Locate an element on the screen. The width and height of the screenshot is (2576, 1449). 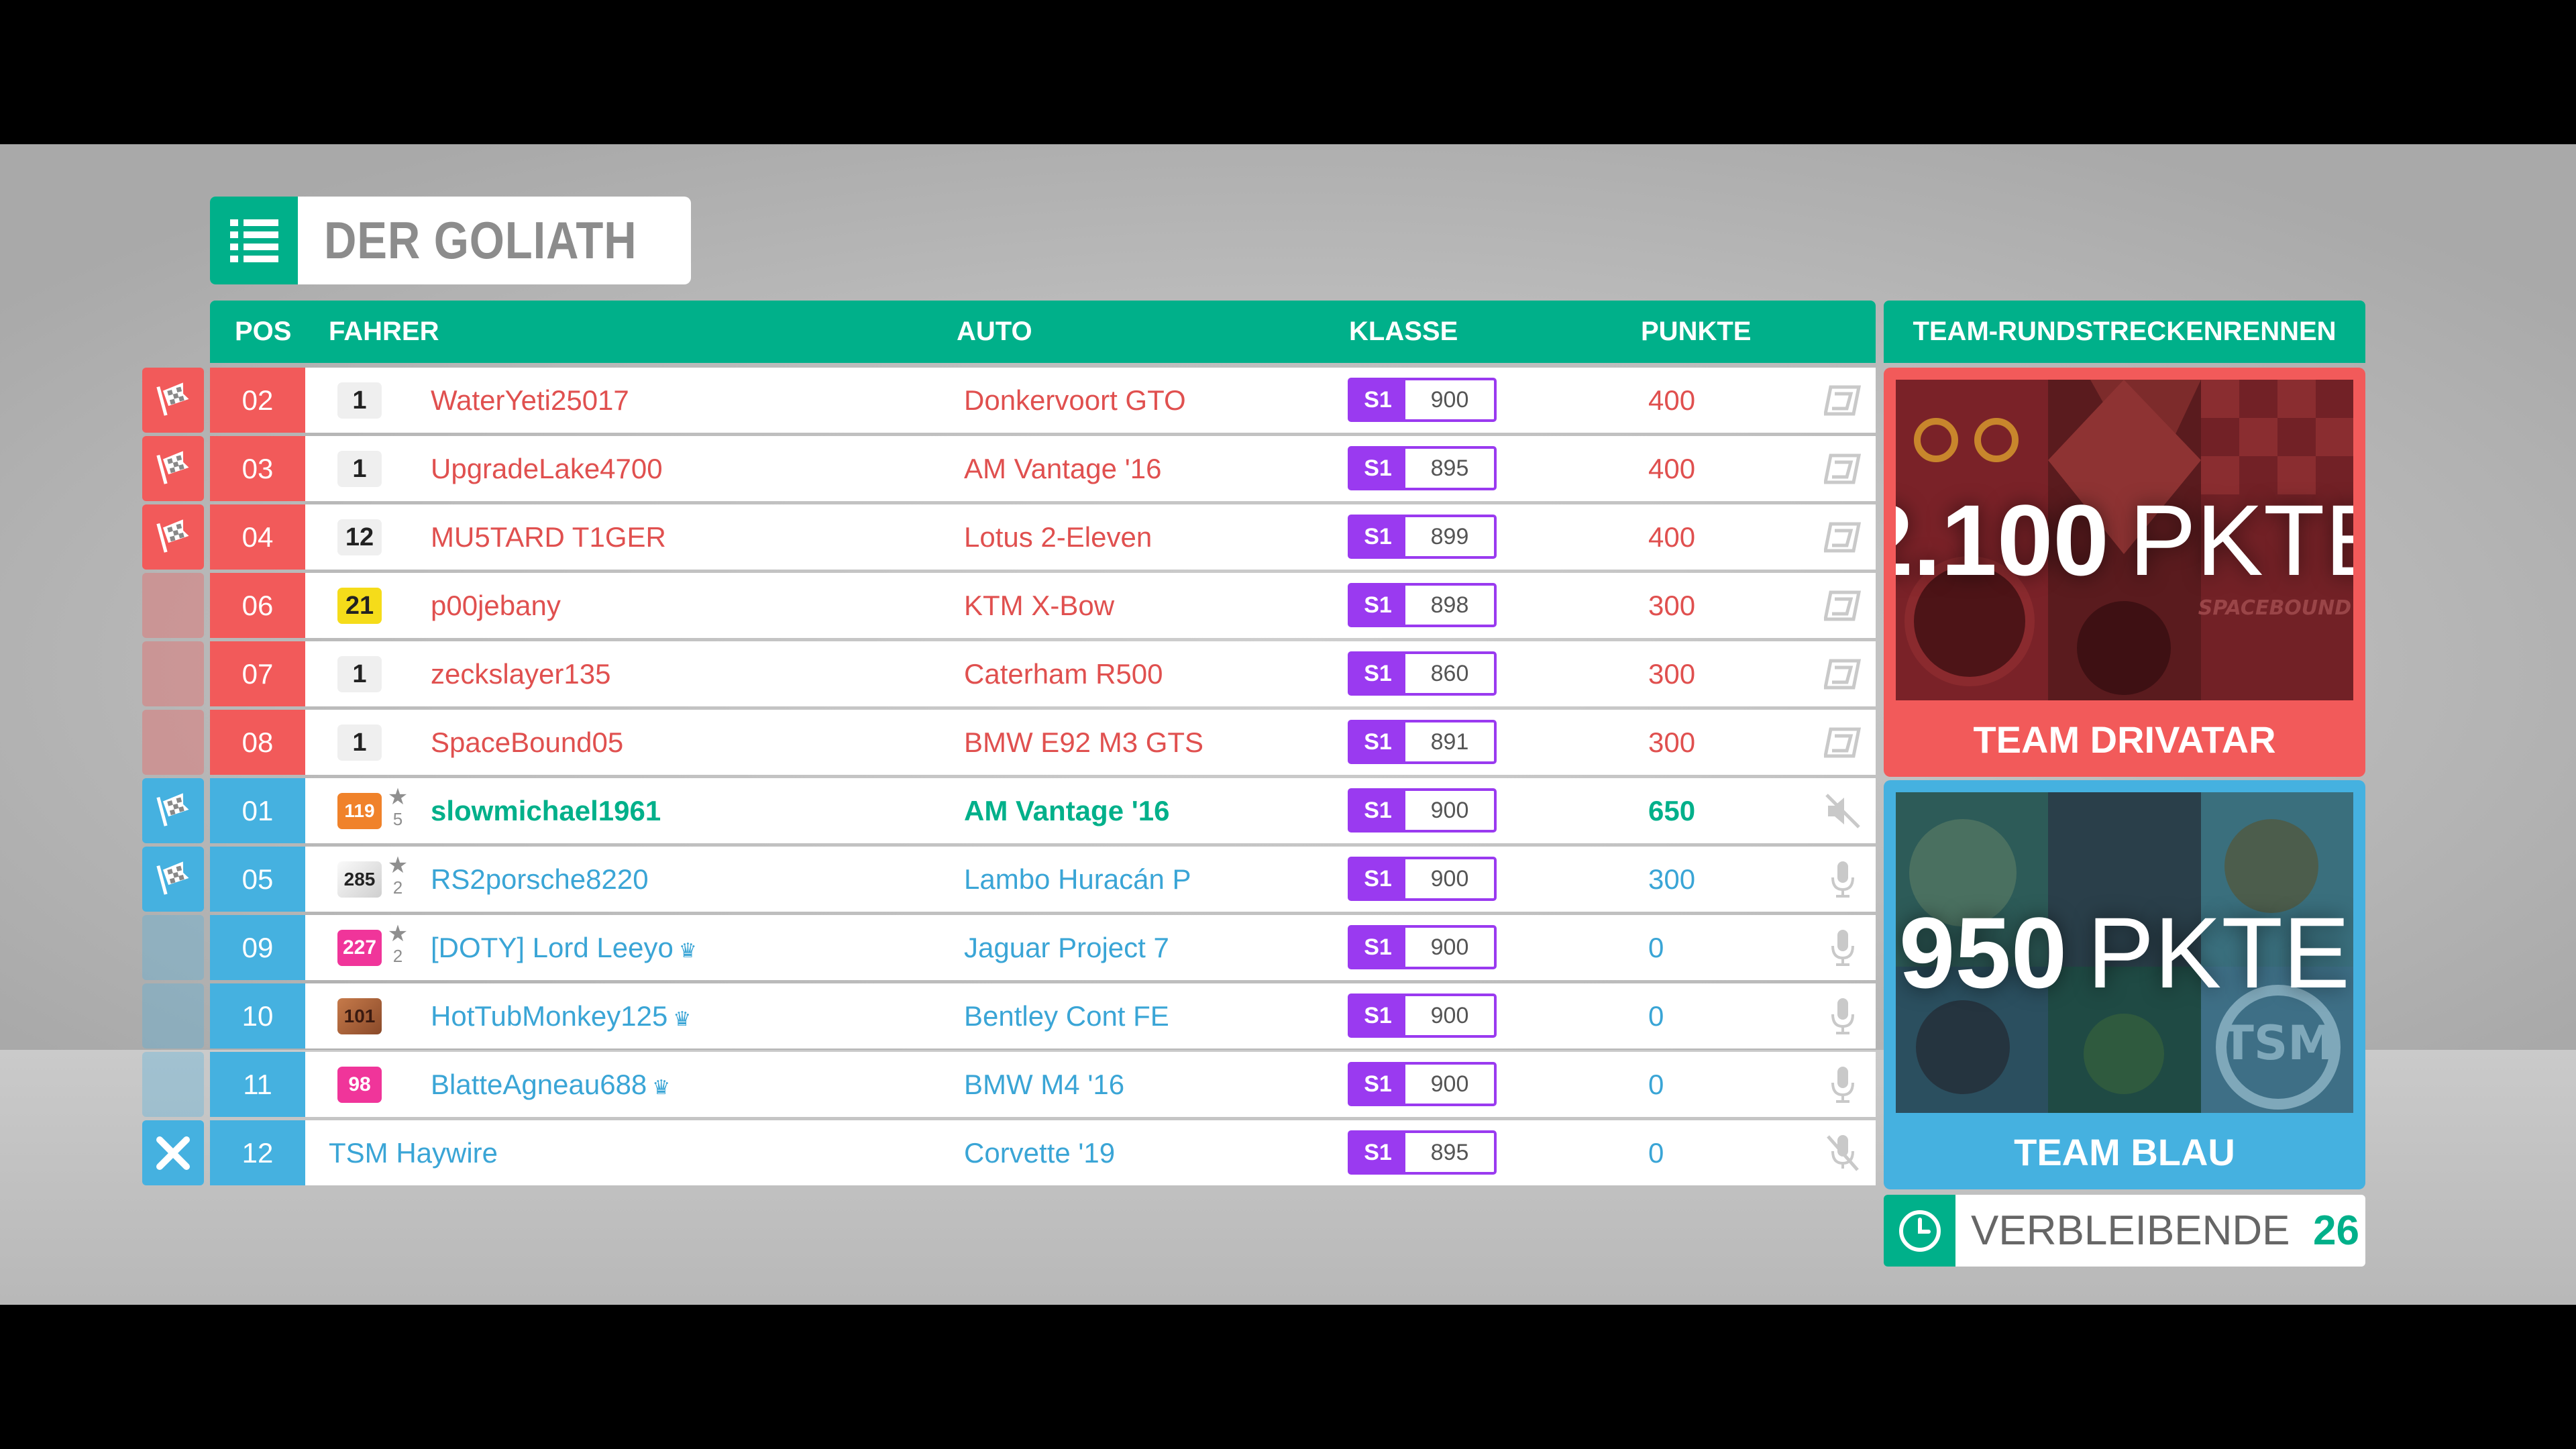
class-value: 900 is located at coordinates (1449, 400).